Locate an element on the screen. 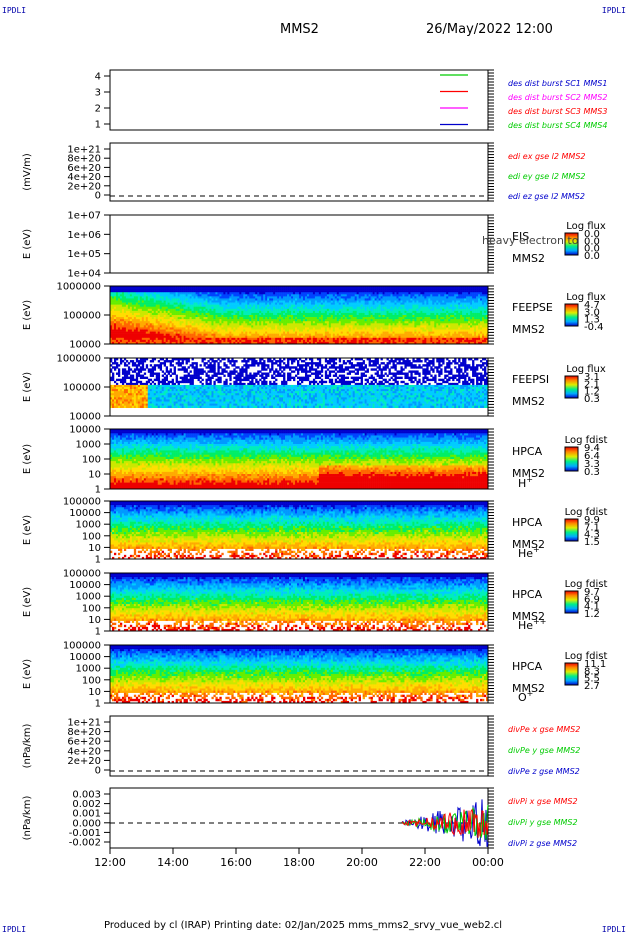 The height and width of the screenshot is (934, 630). y-tick-label: 3 is located at coordinates (98, 93).